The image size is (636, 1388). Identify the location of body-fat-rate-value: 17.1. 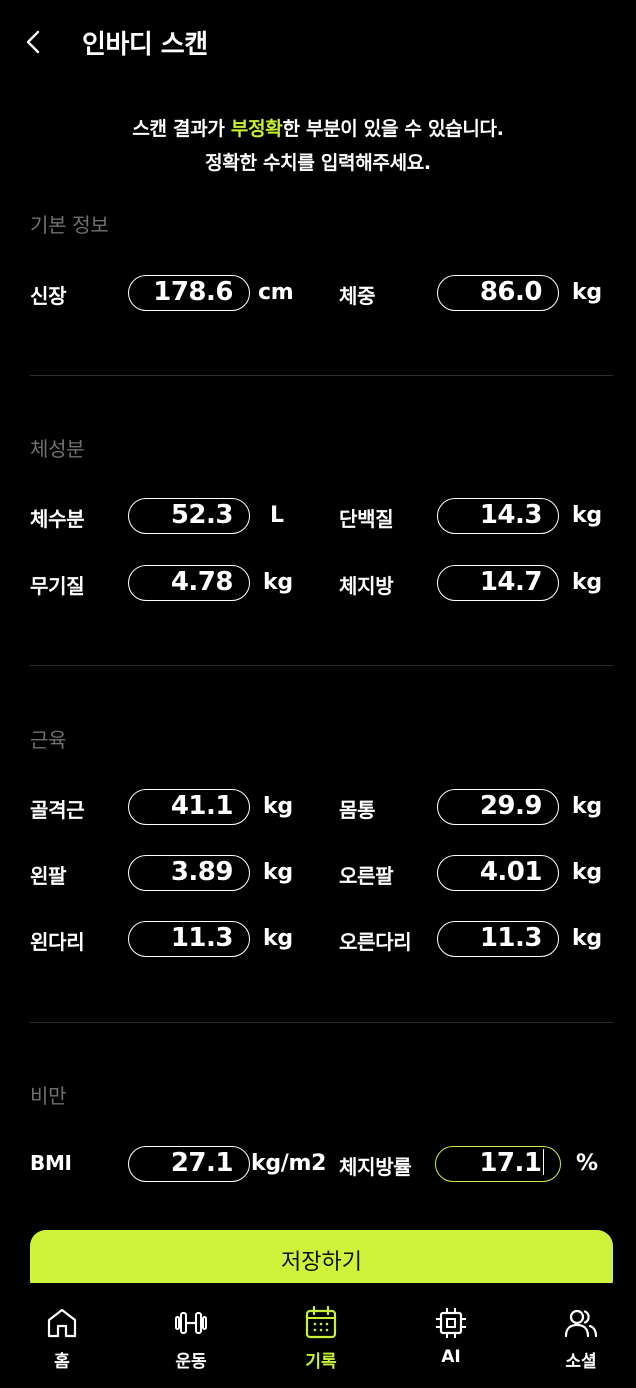
(510, 1163).